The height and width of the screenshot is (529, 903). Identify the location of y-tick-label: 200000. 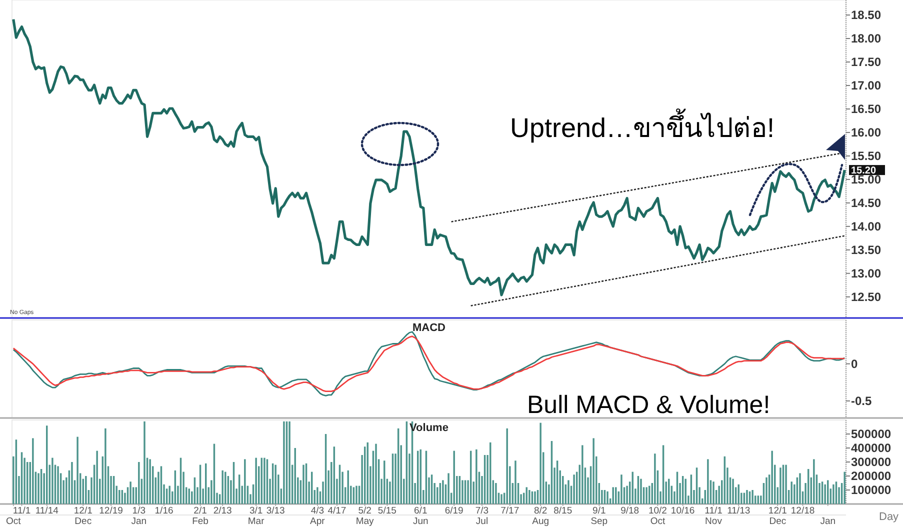
(871, 476).